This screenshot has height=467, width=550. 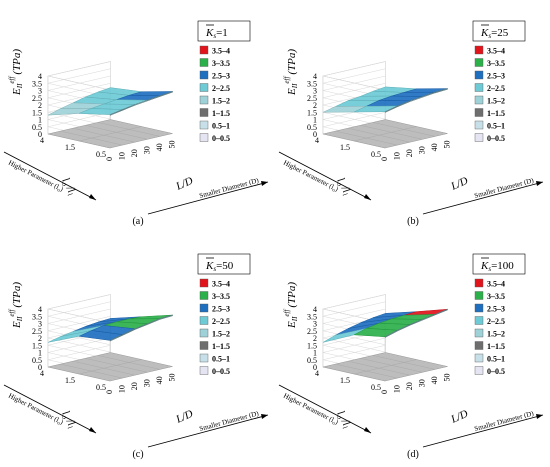 I want to click on row-axis-arrowhead, so click(x=367, y=197).